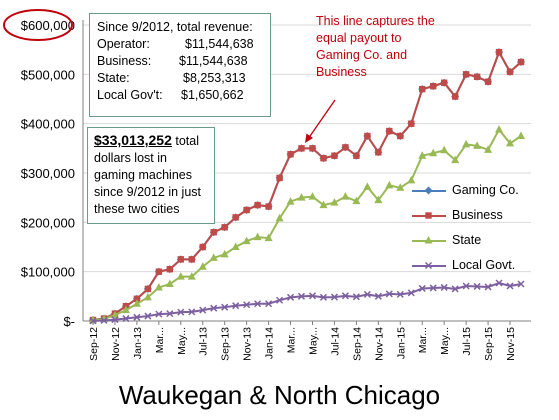  I want to click on x-tick-label: Sep-15, so click(489, 344).